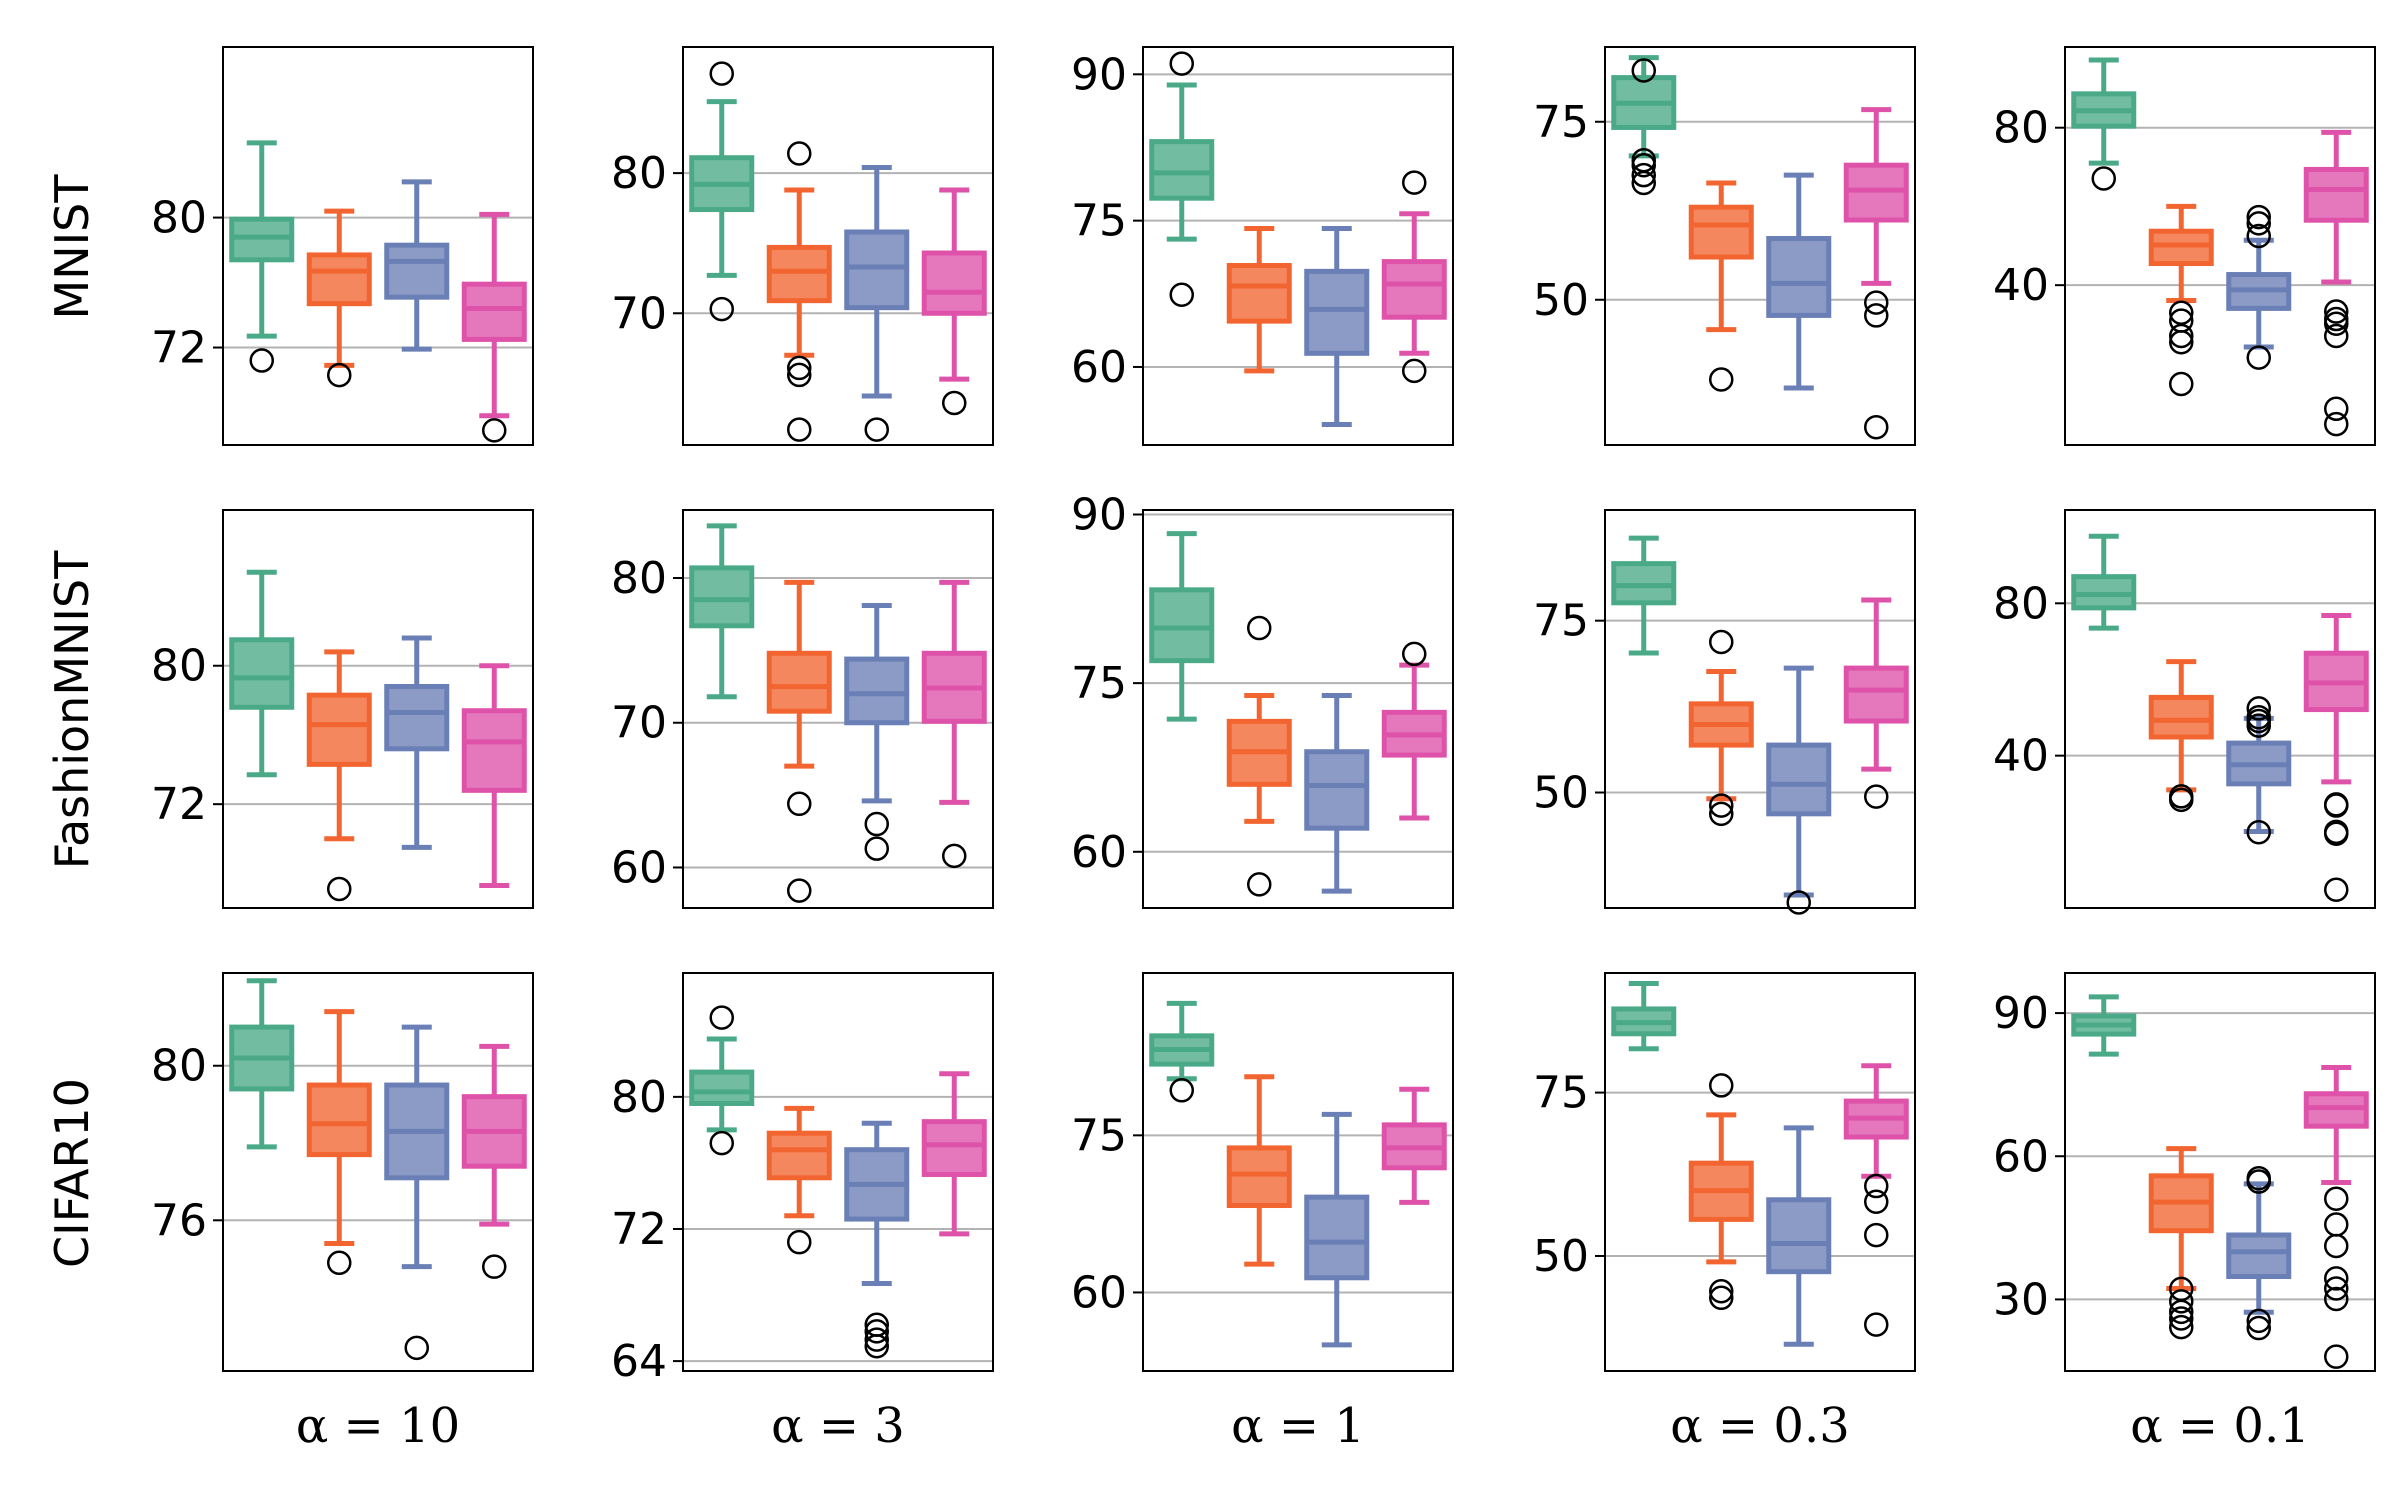 The image size is (2400, 1500). I want to click on panel-cifar10-0: 76 80, so click(342, 1172).